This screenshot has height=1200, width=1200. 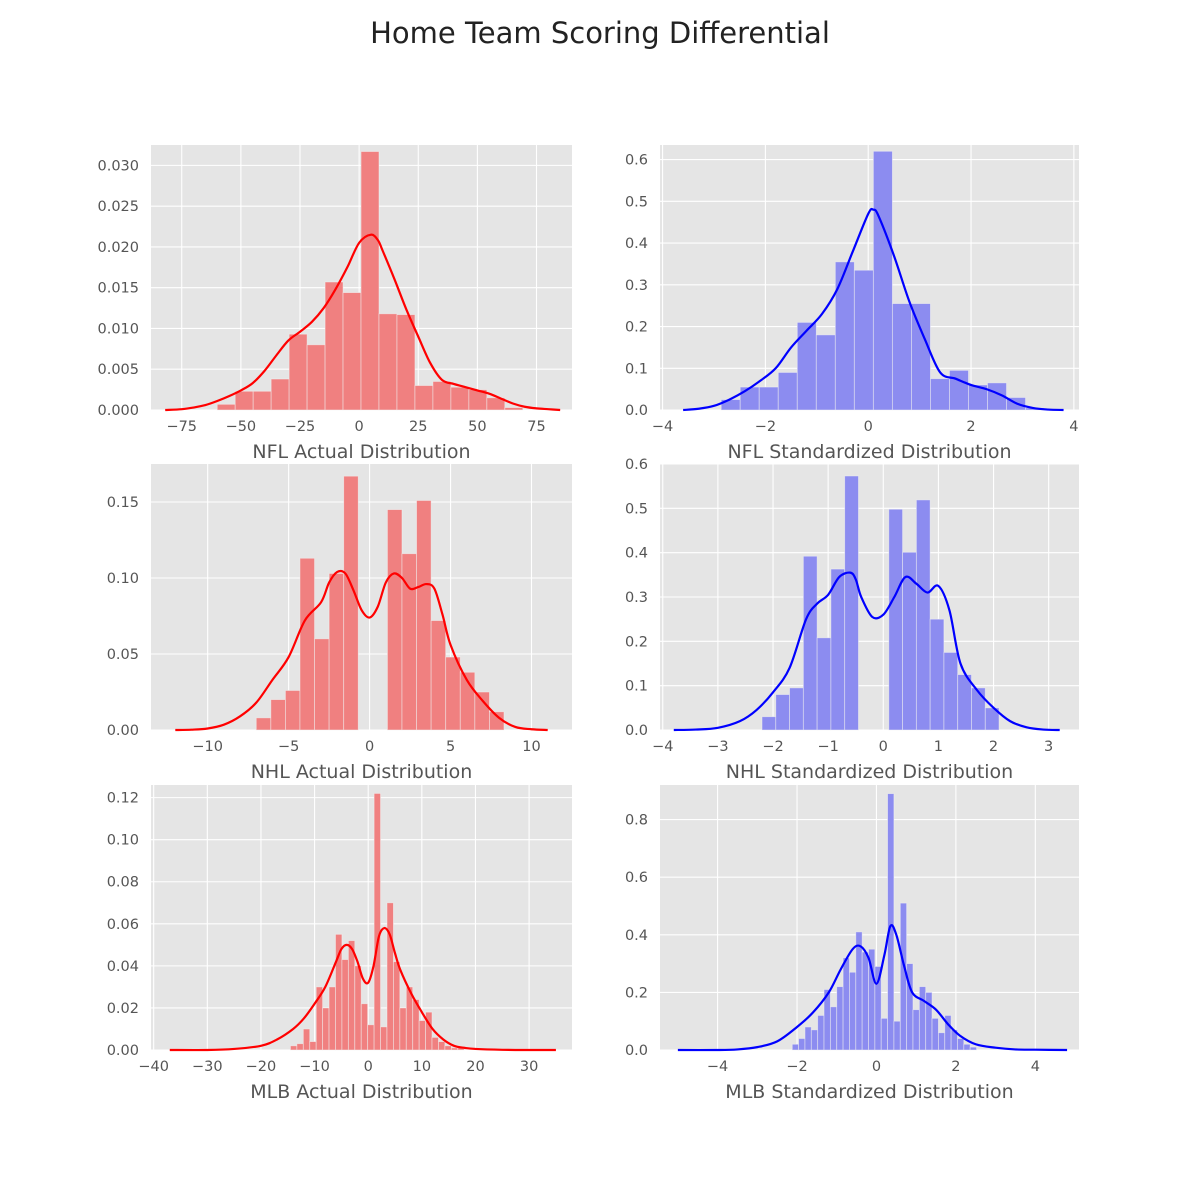 What do you see at coordinates (181, 427) in the screenshot?
I see `x-tick-label: −75` at bounding box center [181, 427].